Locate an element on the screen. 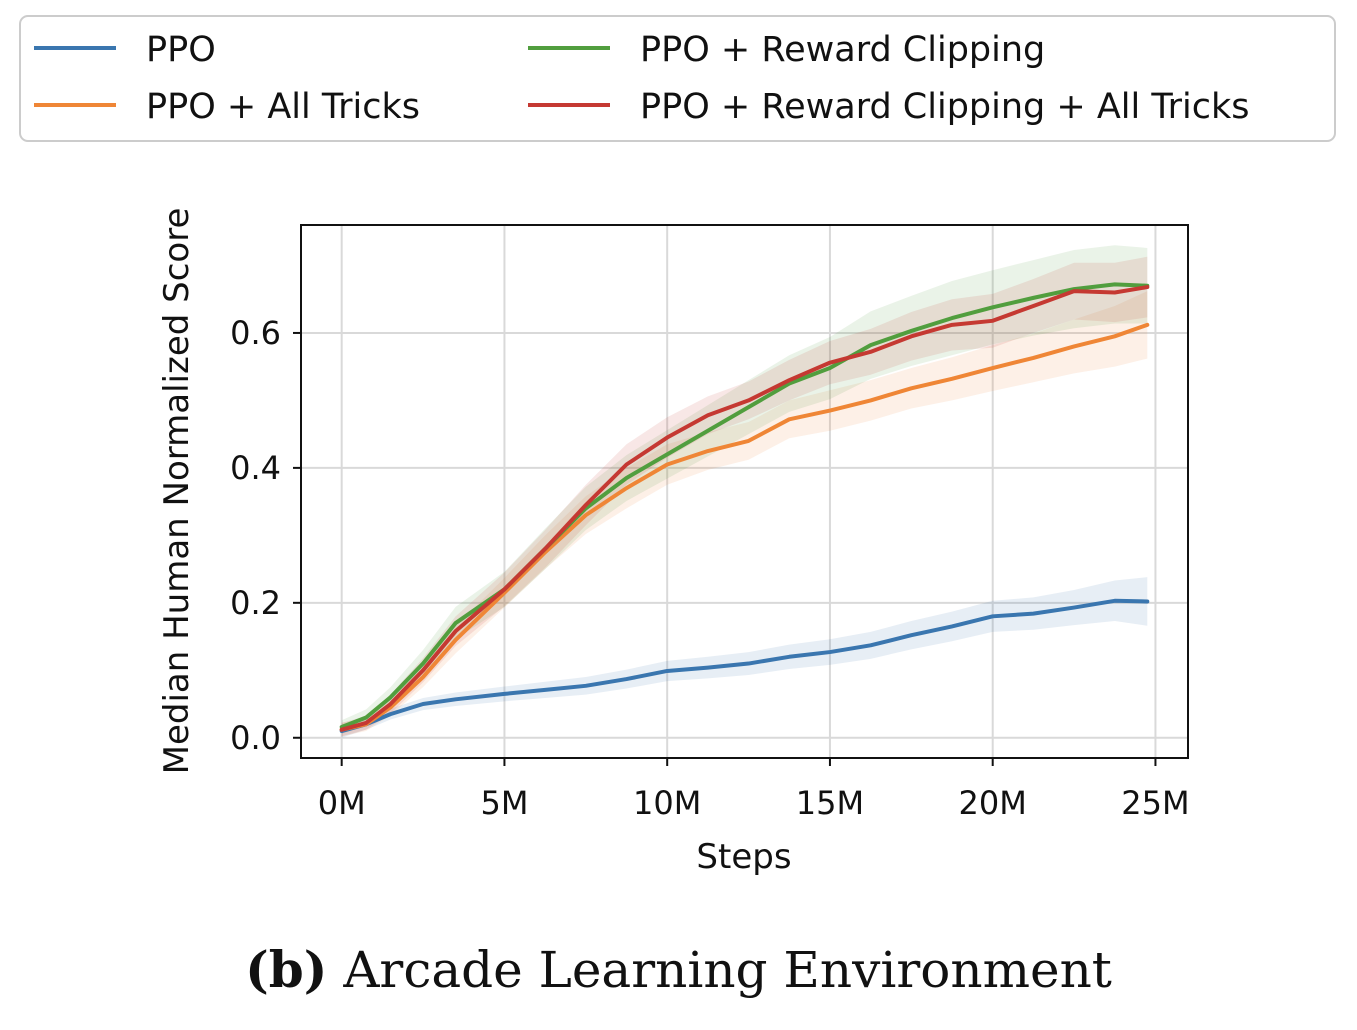 The width and height of the screenshot is (1357, 1030). caption-label: (b) is located at coordinates (286, 969).